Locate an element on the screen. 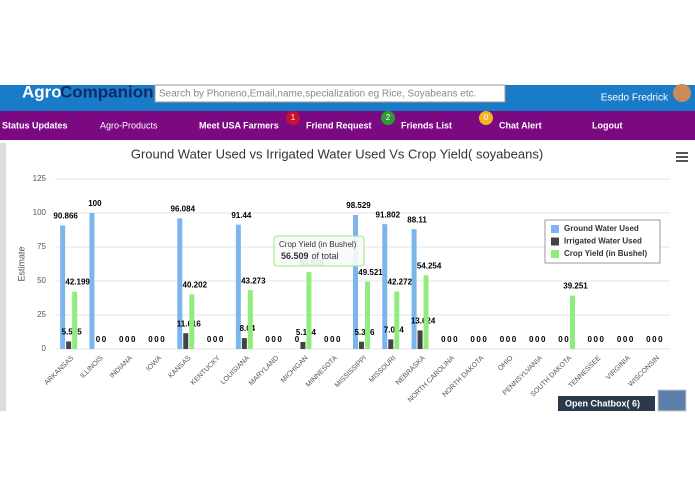  y-axis-label: Estimate is located at coordinates (21, 263).